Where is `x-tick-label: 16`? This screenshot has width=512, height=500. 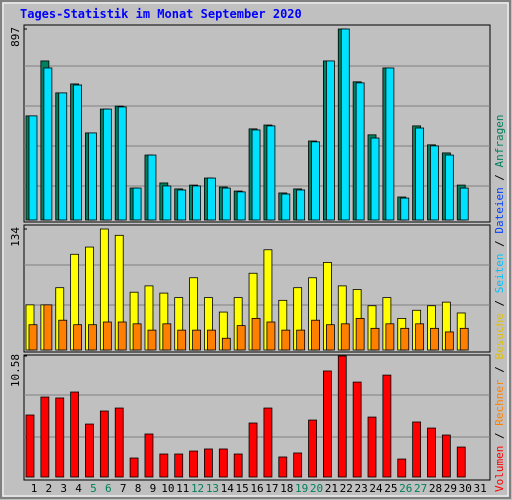
x-tick-label: 16 is located at coordinates (256, 488).